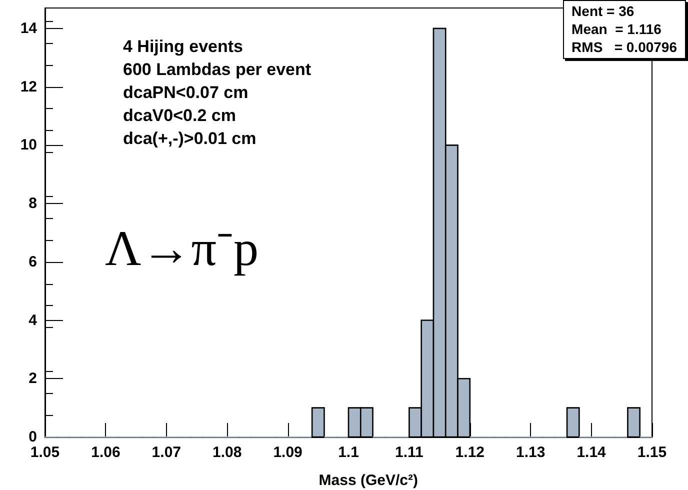  What do you see at coordinates (179, 115) in the screenshot?
I see `annotation: dcaV0<0.2 cm` at bounding box center [179, 115].